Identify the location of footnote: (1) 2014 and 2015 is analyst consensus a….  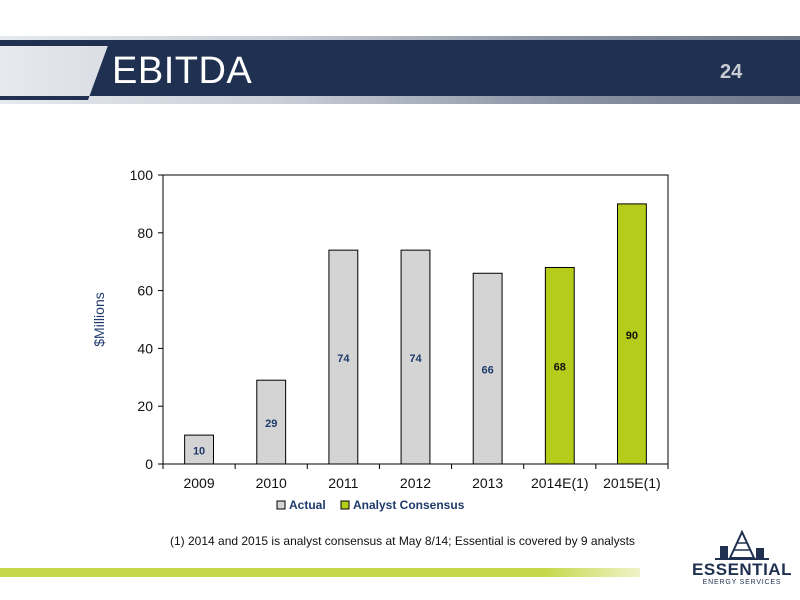
(402, 541).